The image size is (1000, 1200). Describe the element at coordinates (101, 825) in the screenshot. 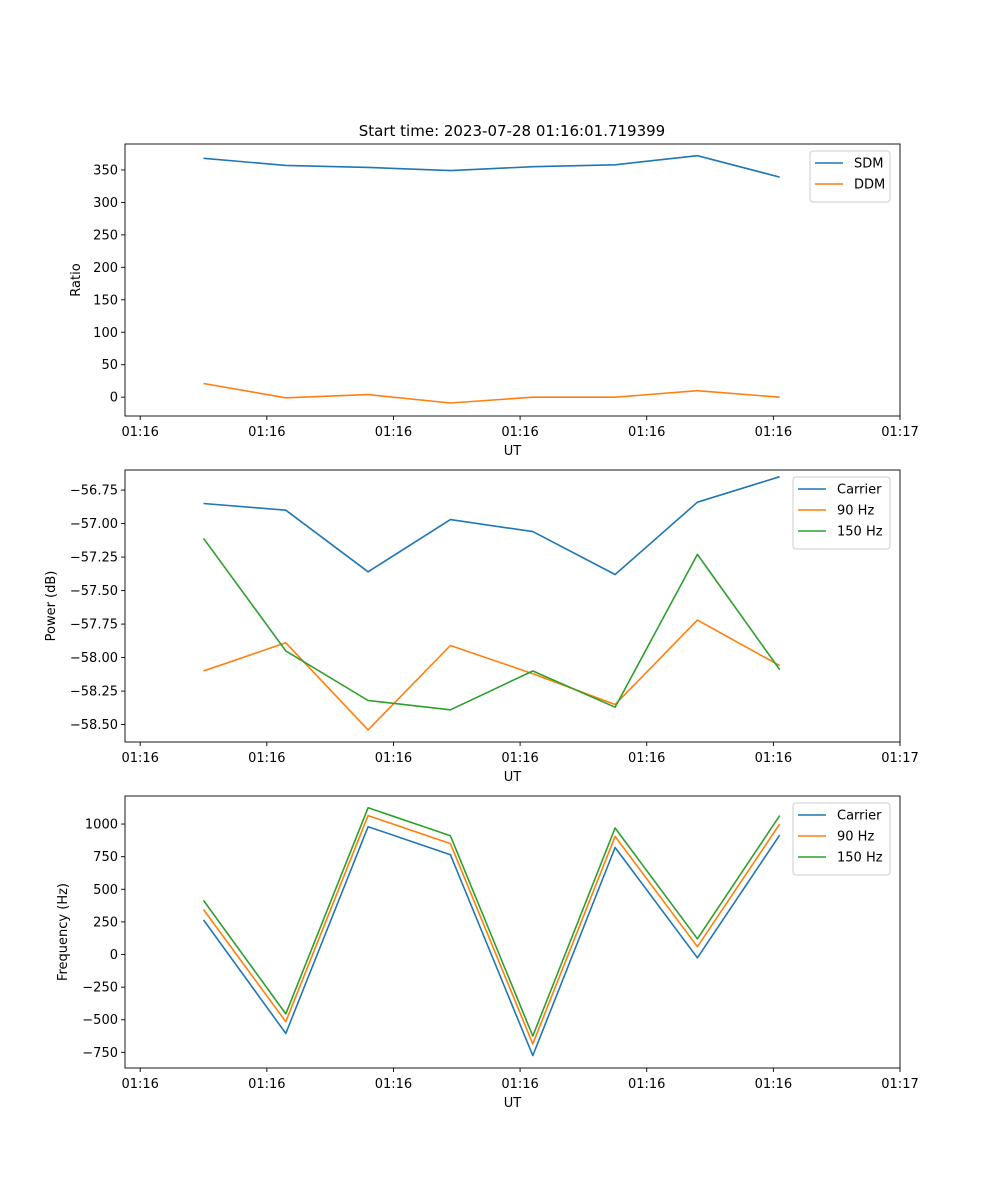

I see `y-tick-label: 1000` at that location.